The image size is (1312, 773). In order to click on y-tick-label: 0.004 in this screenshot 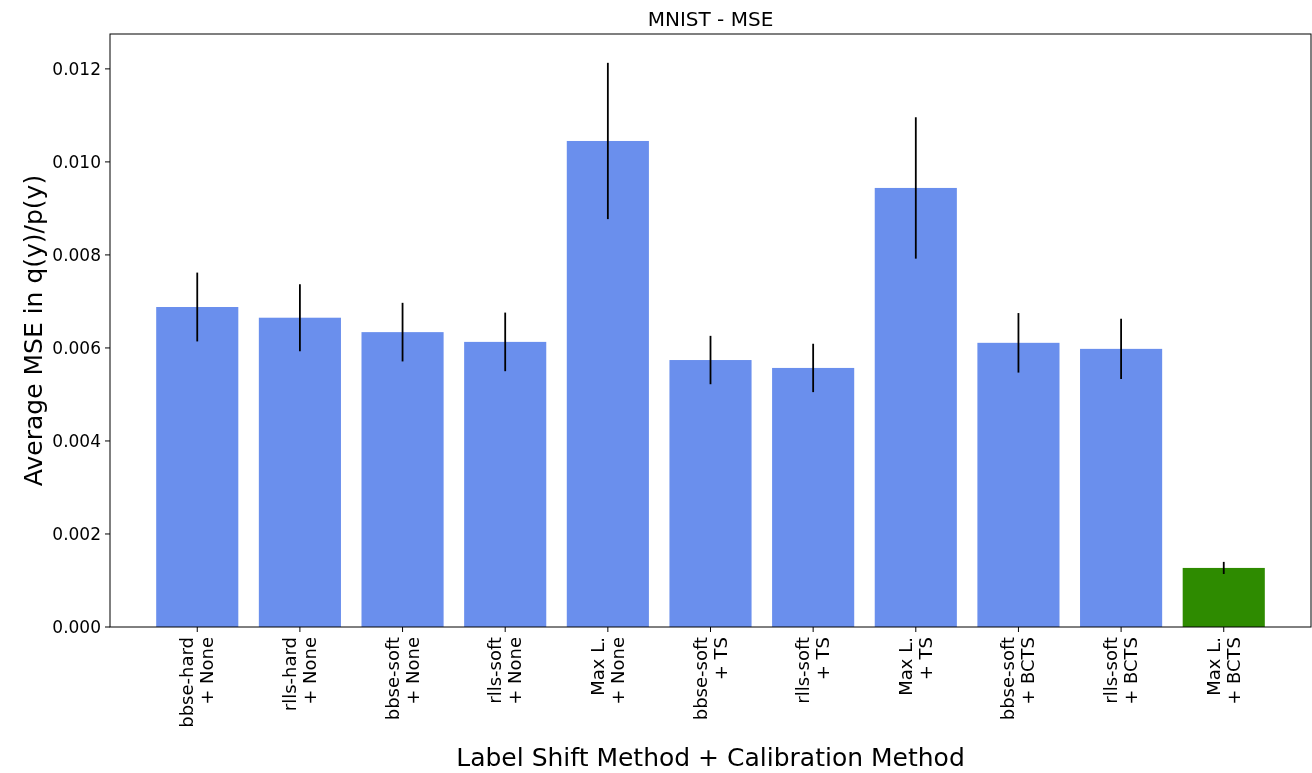, I will do `click(76, 440)`.